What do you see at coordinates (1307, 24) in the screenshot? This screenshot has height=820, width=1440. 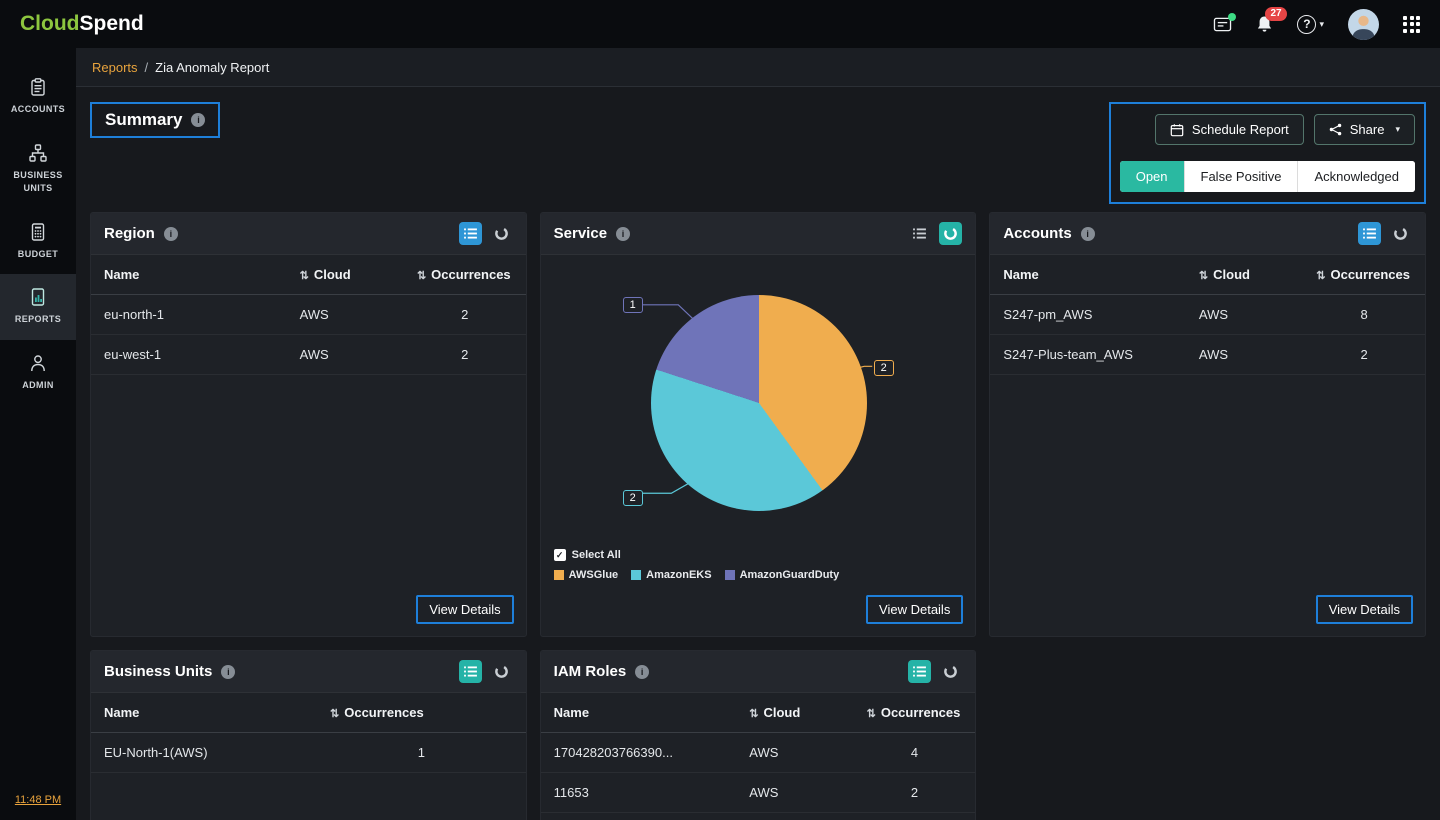 I see `question-icon: ?` at bounding box center [1307, 24].